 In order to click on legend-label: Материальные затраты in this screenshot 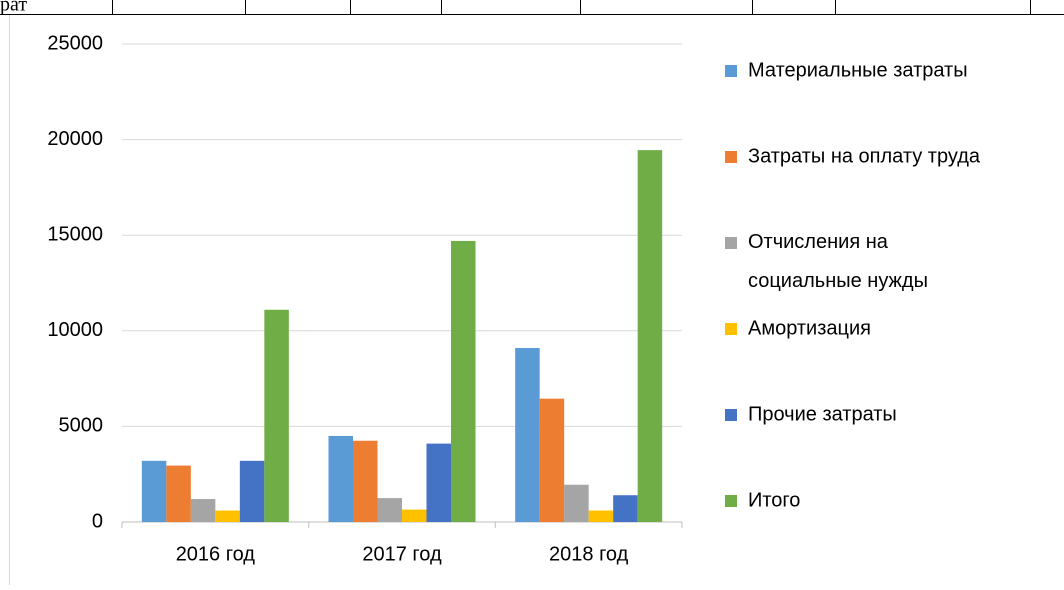, I will do `click(858, 70)`.